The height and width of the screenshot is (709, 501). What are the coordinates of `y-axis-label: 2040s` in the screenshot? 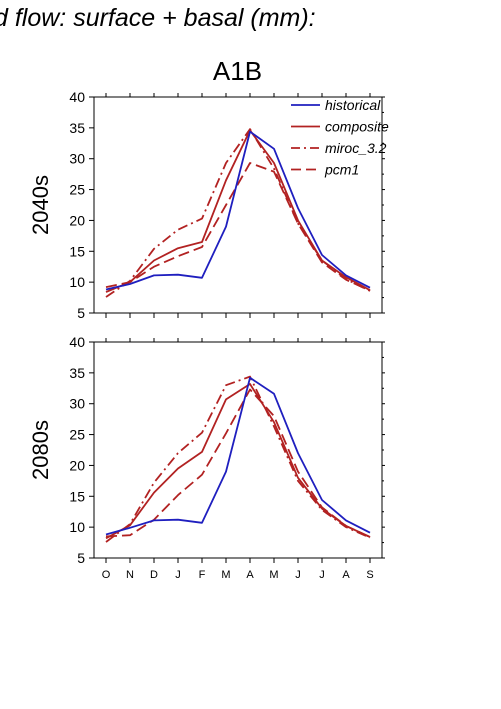 It's located at (40, 205).